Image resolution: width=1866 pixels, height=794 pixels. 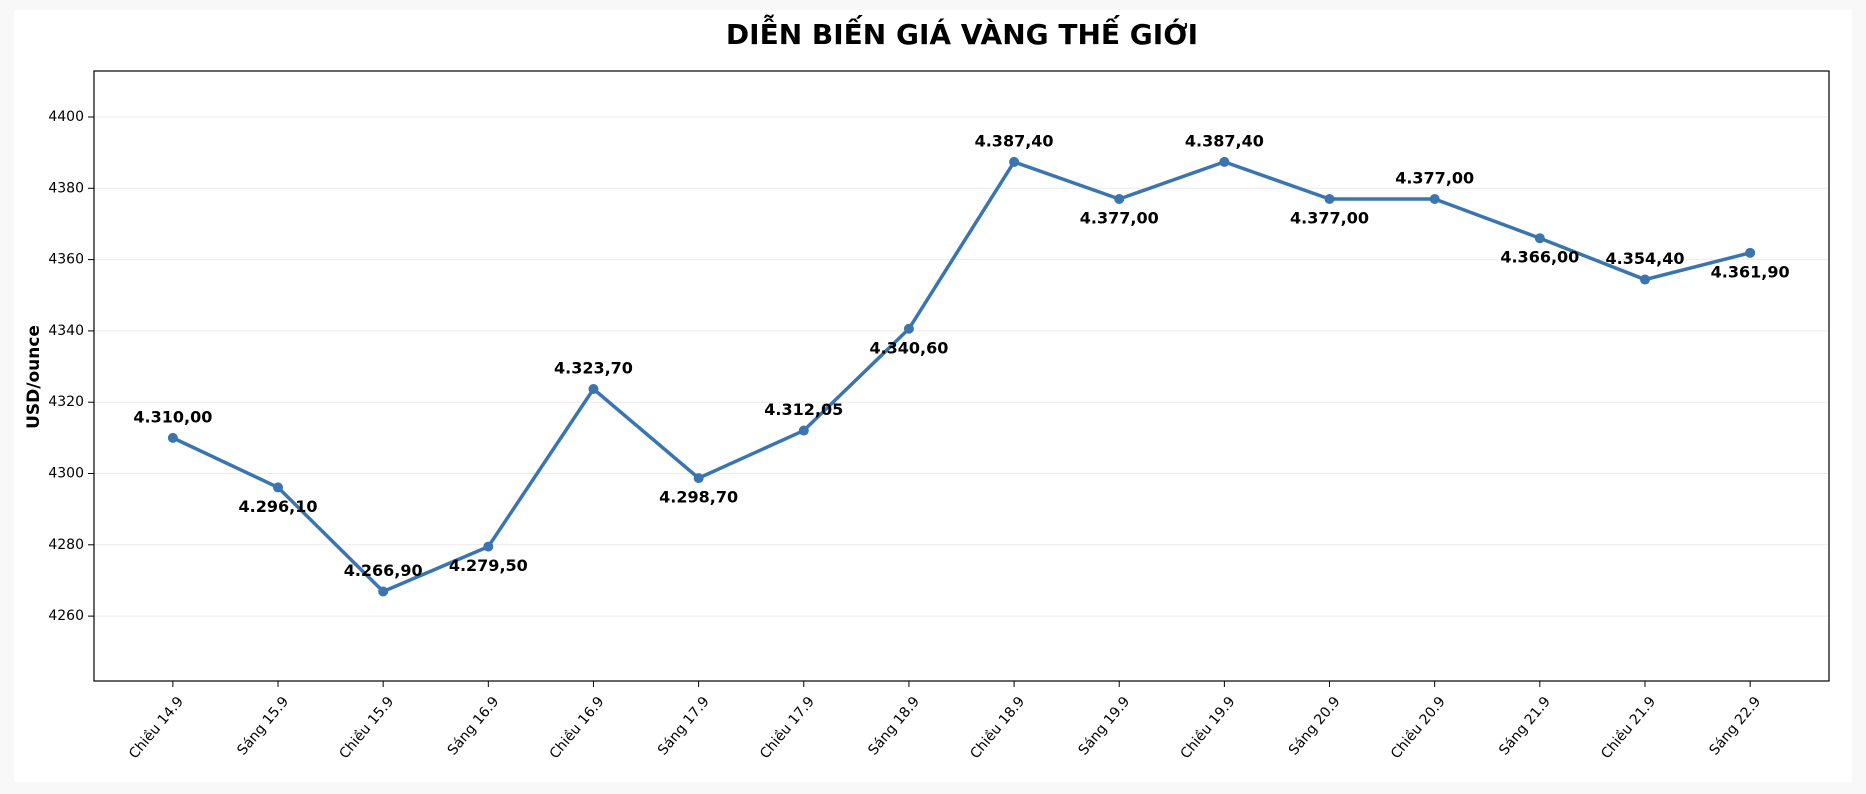 What do you see at coordinates (698, 497) in the screenshot?
I see `value-label: 4.298,70` at bounding box center [698, 497].